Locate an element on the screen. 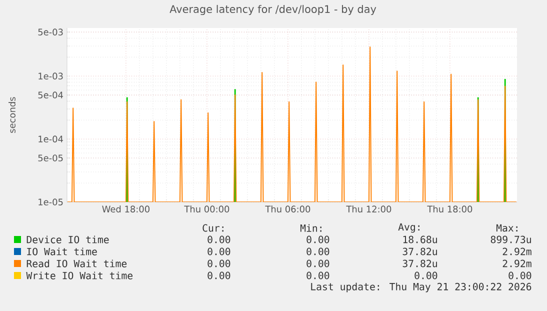  text: 18.68u is located at coordinates (420, 240).